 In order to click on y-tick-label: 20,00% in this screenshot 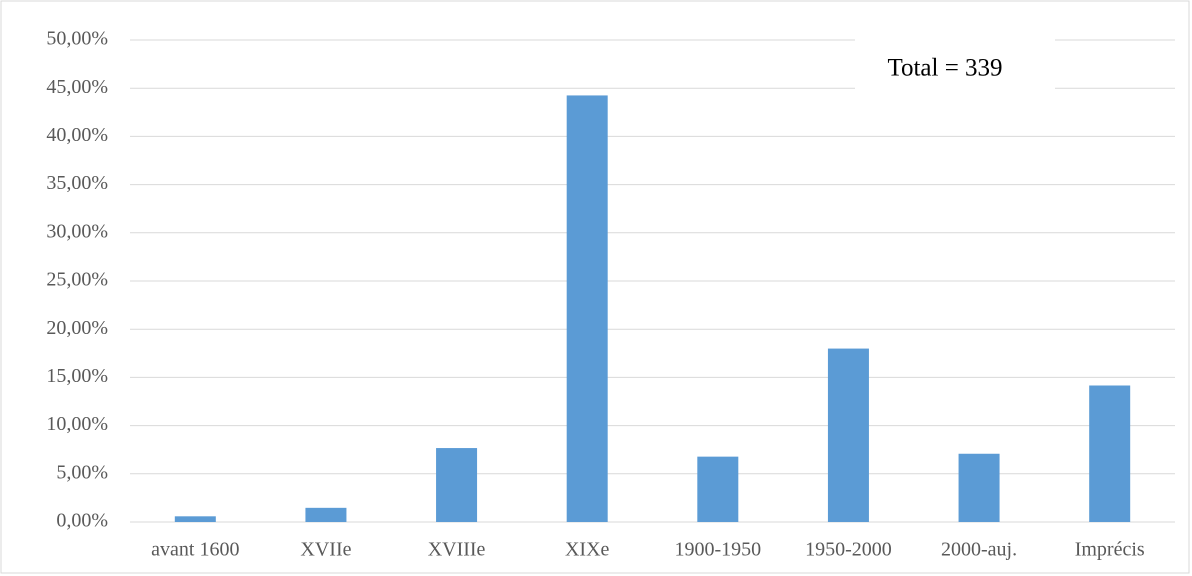, I will do `click(77, 328)`.